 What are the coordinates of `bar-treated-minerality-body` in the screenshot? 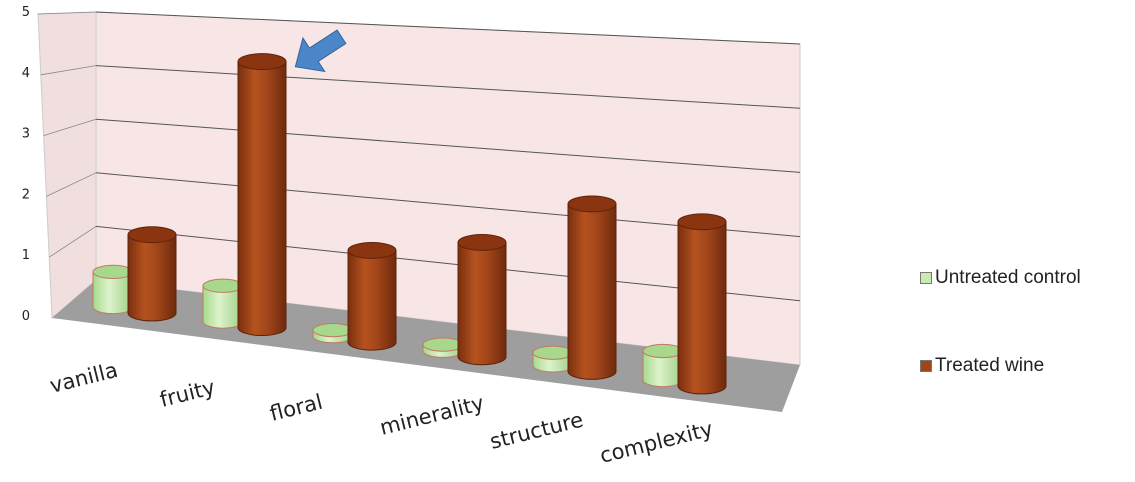 It's located at (482, 303).